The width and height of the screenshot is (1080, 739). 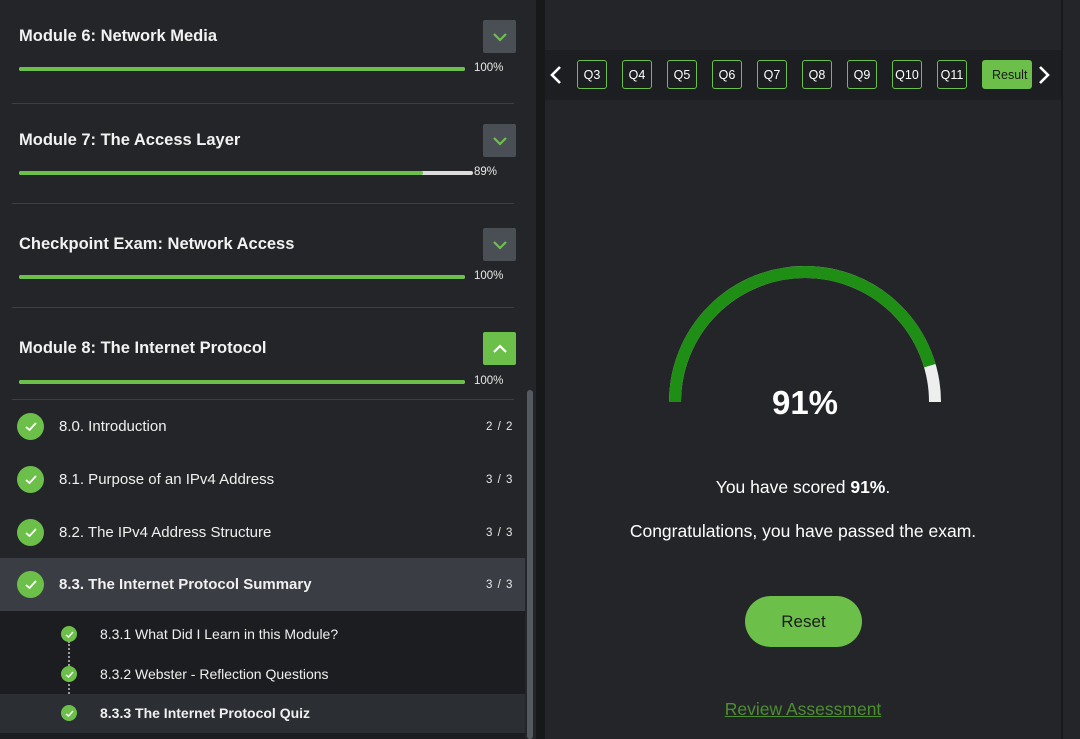 What do you see at coordinates (530, 369) in the screenshot?
I see `scrollbar-track` at bounding box center [530, 369].